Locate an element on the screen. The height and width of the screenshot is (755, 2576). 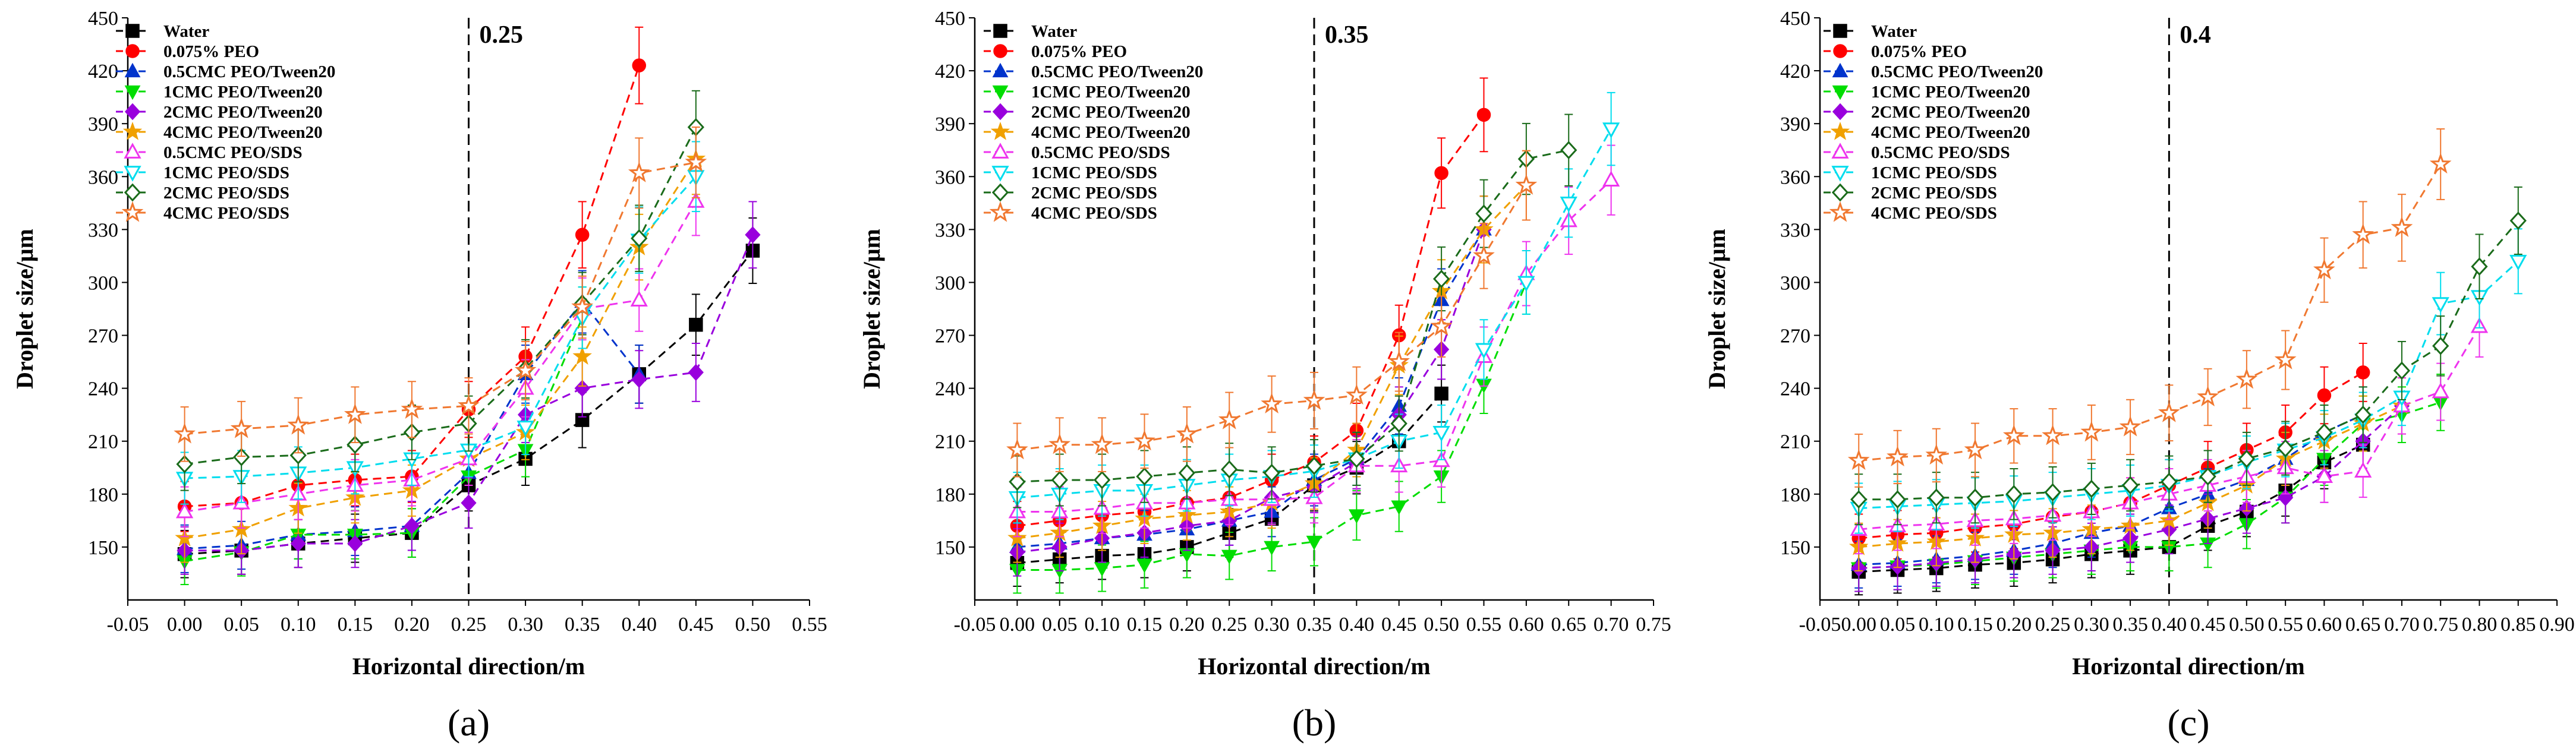
y-tick-label: 420 is located at coordinates (1795, 72).